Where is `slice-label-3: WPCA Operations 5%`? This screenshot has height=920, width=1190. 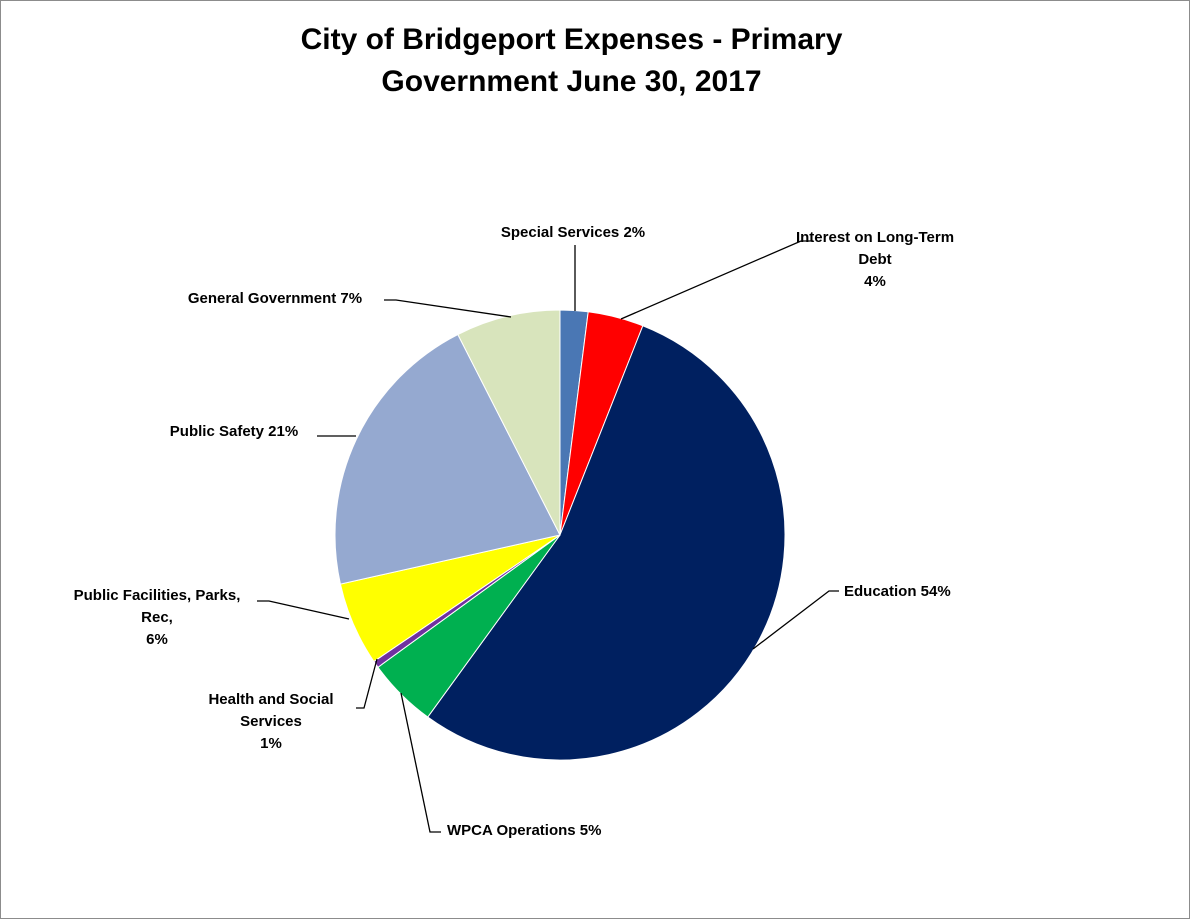 slice-label-3: WPCA Operations 5% is located at coordinates (524, 830).